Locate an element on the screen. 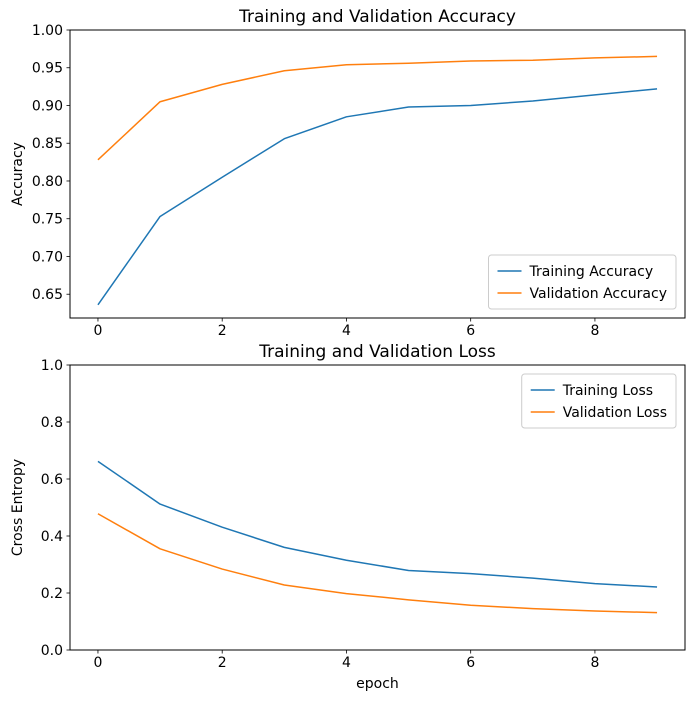 This screenshot has height=705, width=700. legend: Training Loss Validation Loss is located at coordinates (599, 401).